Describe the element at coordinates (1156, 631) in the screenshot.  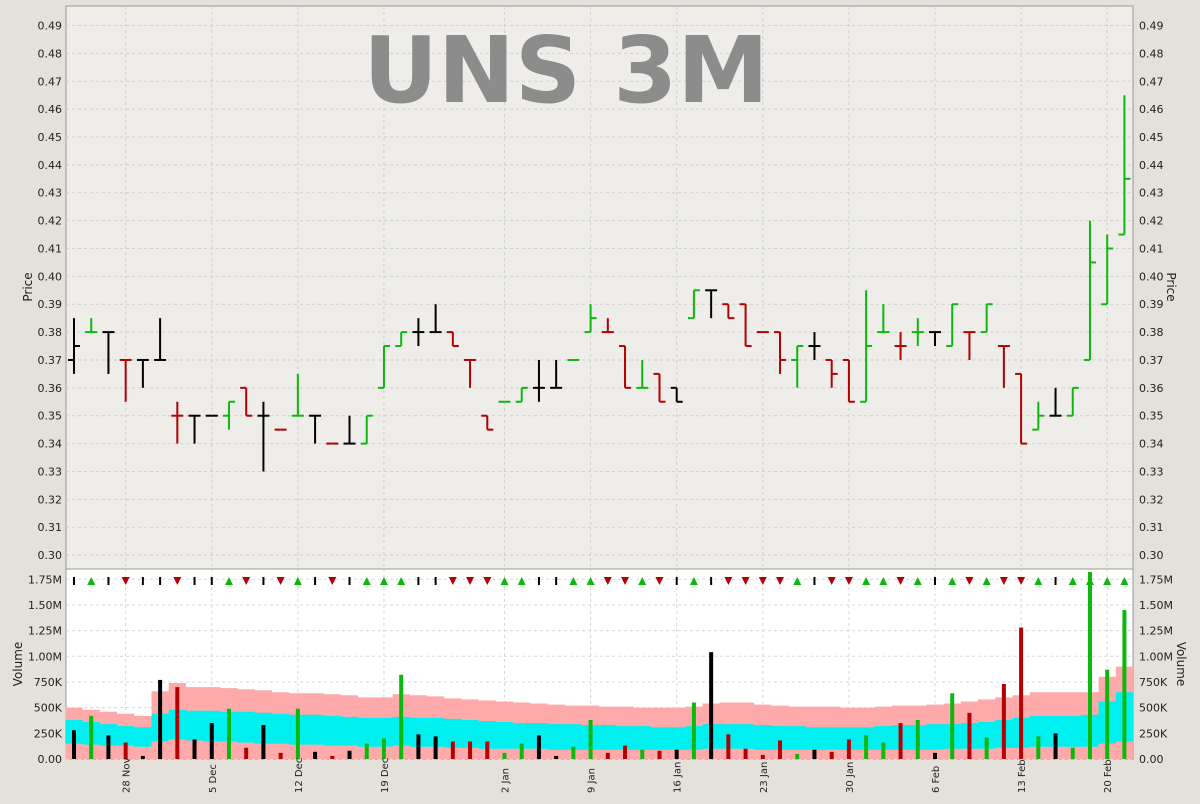
I see `volume-tick-label: 1.25M` at that location.